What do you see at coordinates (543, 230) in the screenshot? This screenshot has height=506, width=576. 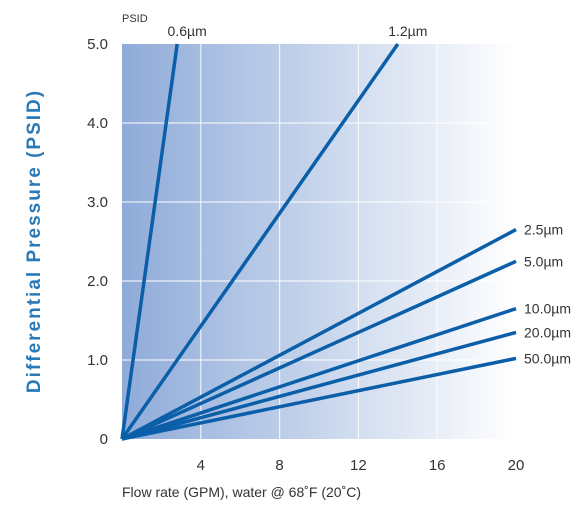 I see `series-label: 2.5µm` at bounding box center [543, 230].